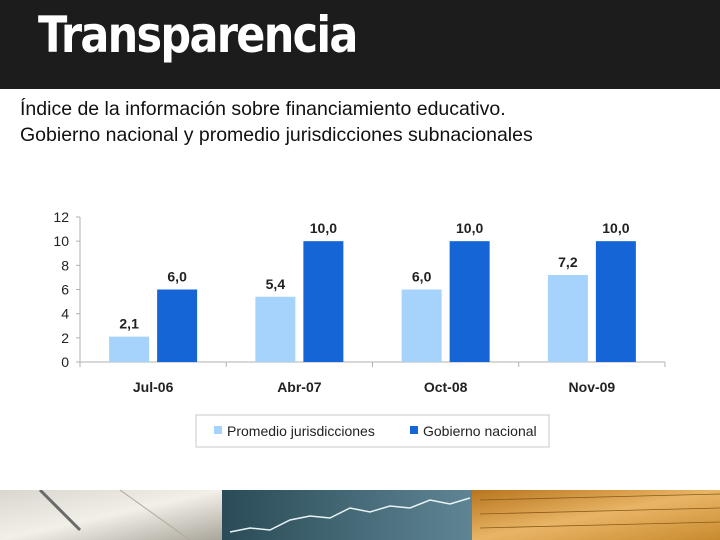 This screenshot has width=720, height=540. Describe the element at coordinates (65, 265) in the screenshot. I see `y-tick-label: 8` at that location.